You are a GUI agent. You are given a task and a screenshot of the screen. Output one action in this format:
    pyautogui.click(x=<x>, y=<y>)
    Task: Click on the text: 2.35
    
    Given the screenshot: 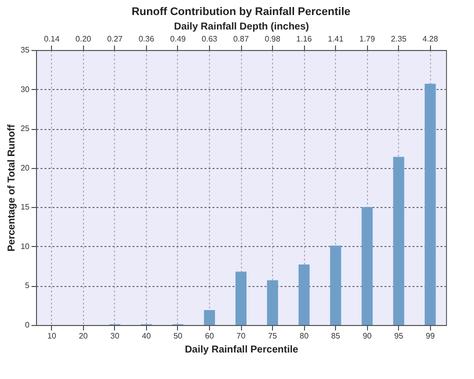 What is the action you would take?
    pyautogui.click(x=399, y=39)
    